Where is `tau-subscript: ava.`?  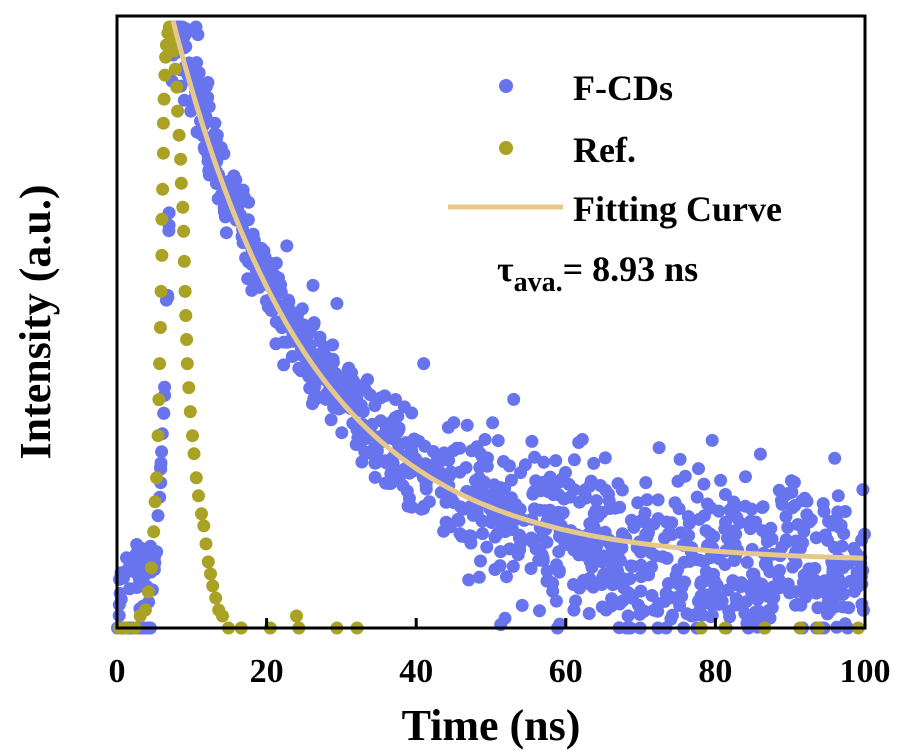 tau-subscript: ava. is located at coordinates (538, 282).